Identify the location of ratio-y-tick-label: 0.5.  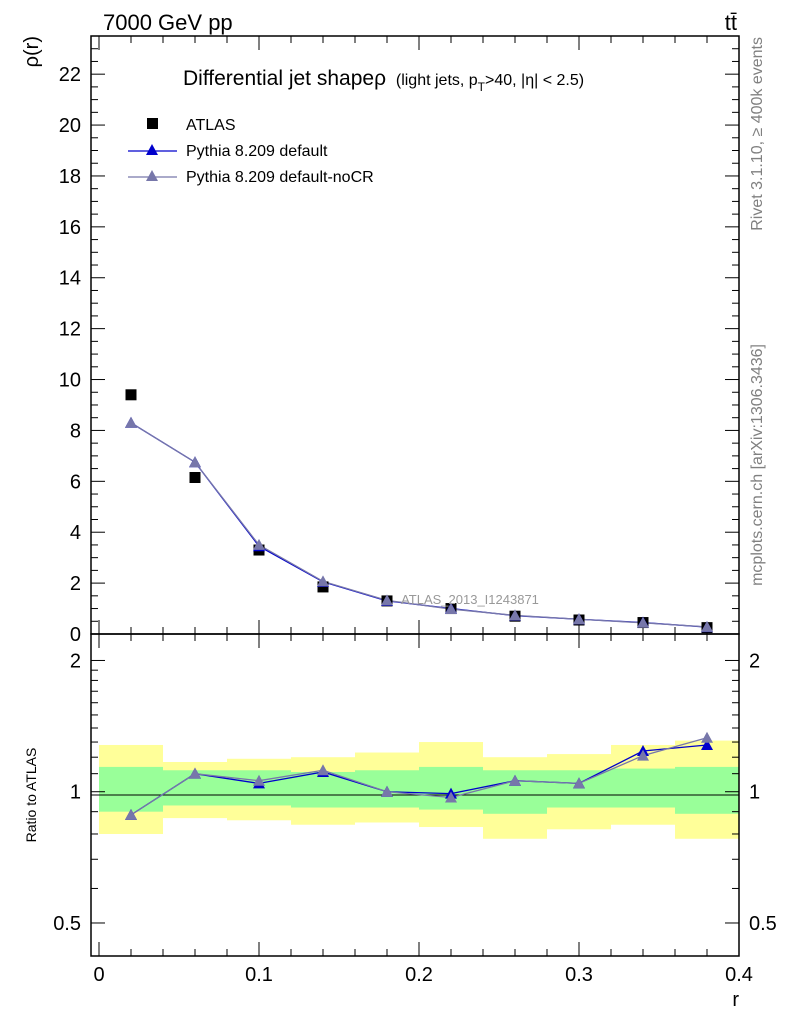
(67, 924).